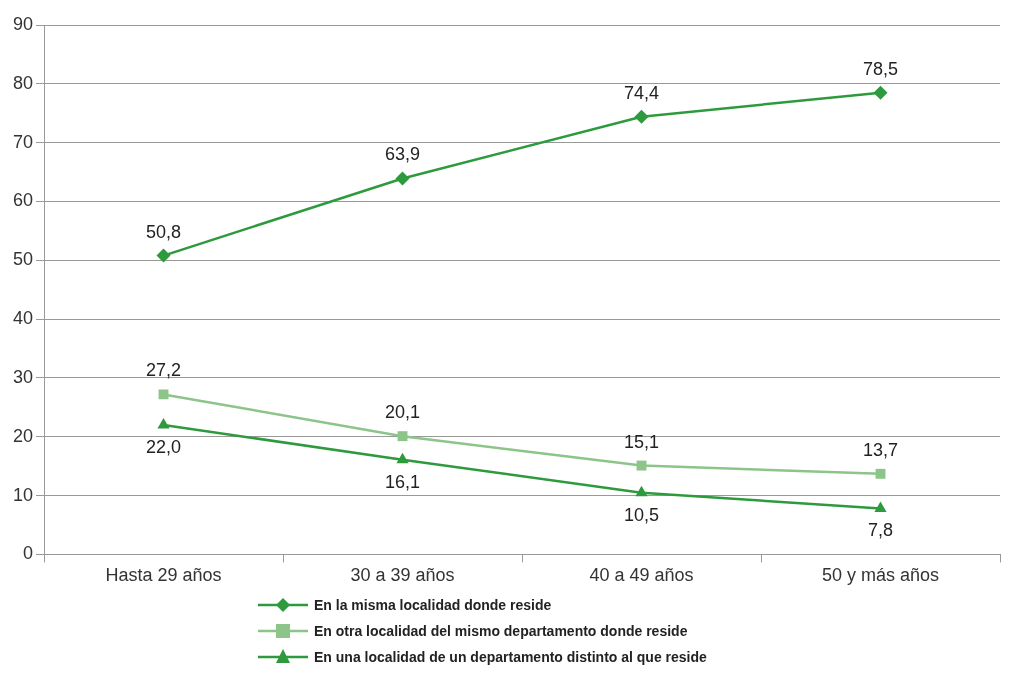 The image size is (1015, 680). What do you see at coordinates (23, 318) in the screenshot?
I see `y-tick-label: 40` at bounding box center [23, 318].